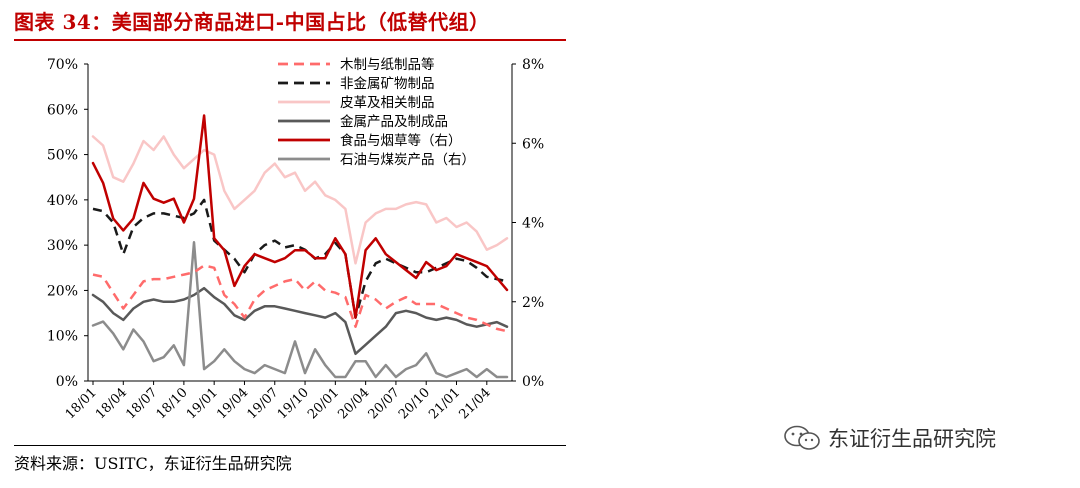 The height and width of the screenshot is (488, 1080). What do you see at coordinates (387, 64) in the screenshot?
I see `legend-label: 木制与纸制品等` at bounding box center [387, 64].